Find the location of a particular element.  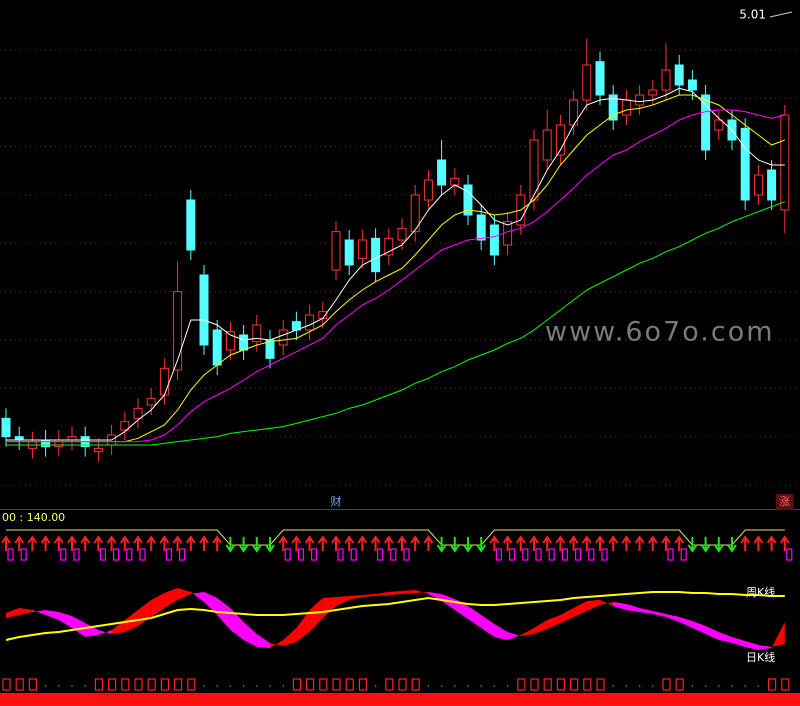

watermark: www.6o7o.com is located at coordinates (660, 332).